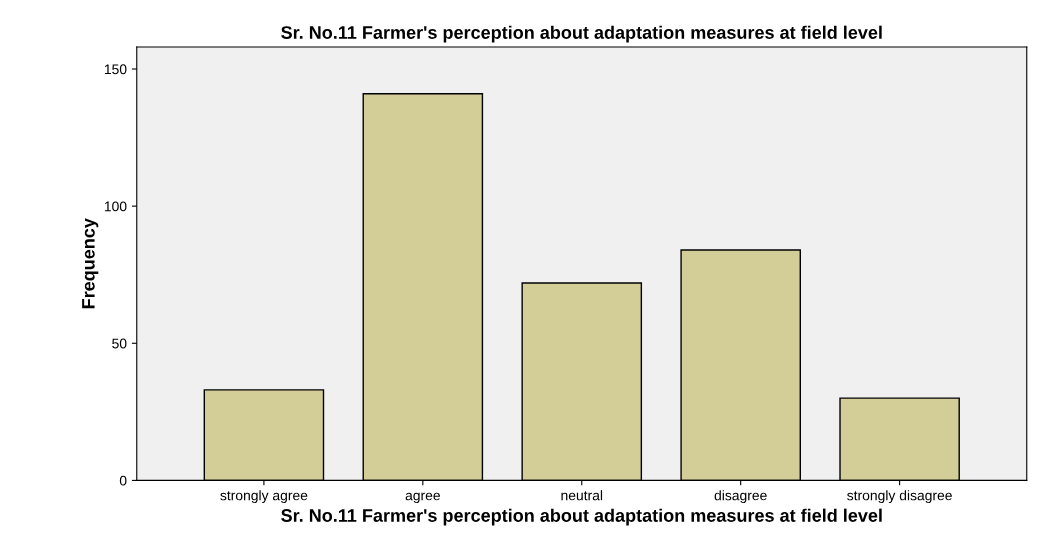 This screenshot has width=1052, height=541. I want to click on x-tick-label: disagree, so click(740, 497).